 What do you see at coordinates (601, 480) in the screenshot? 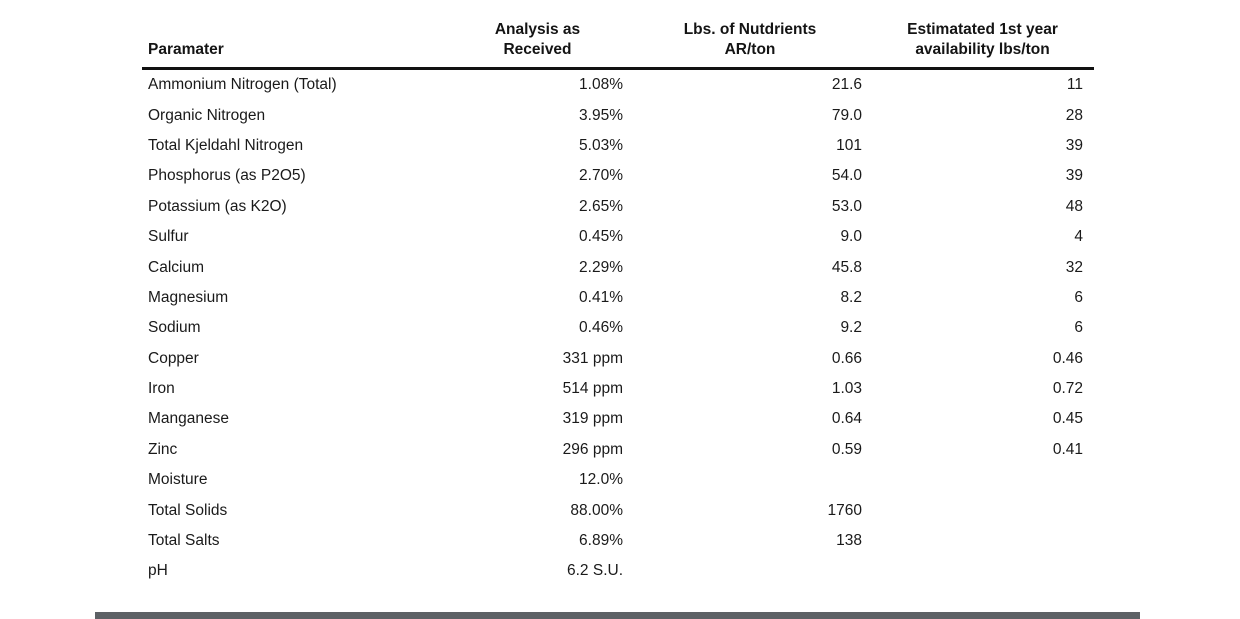
I see `cell-analysis: 12.0%` at bounding box center [601, 480].